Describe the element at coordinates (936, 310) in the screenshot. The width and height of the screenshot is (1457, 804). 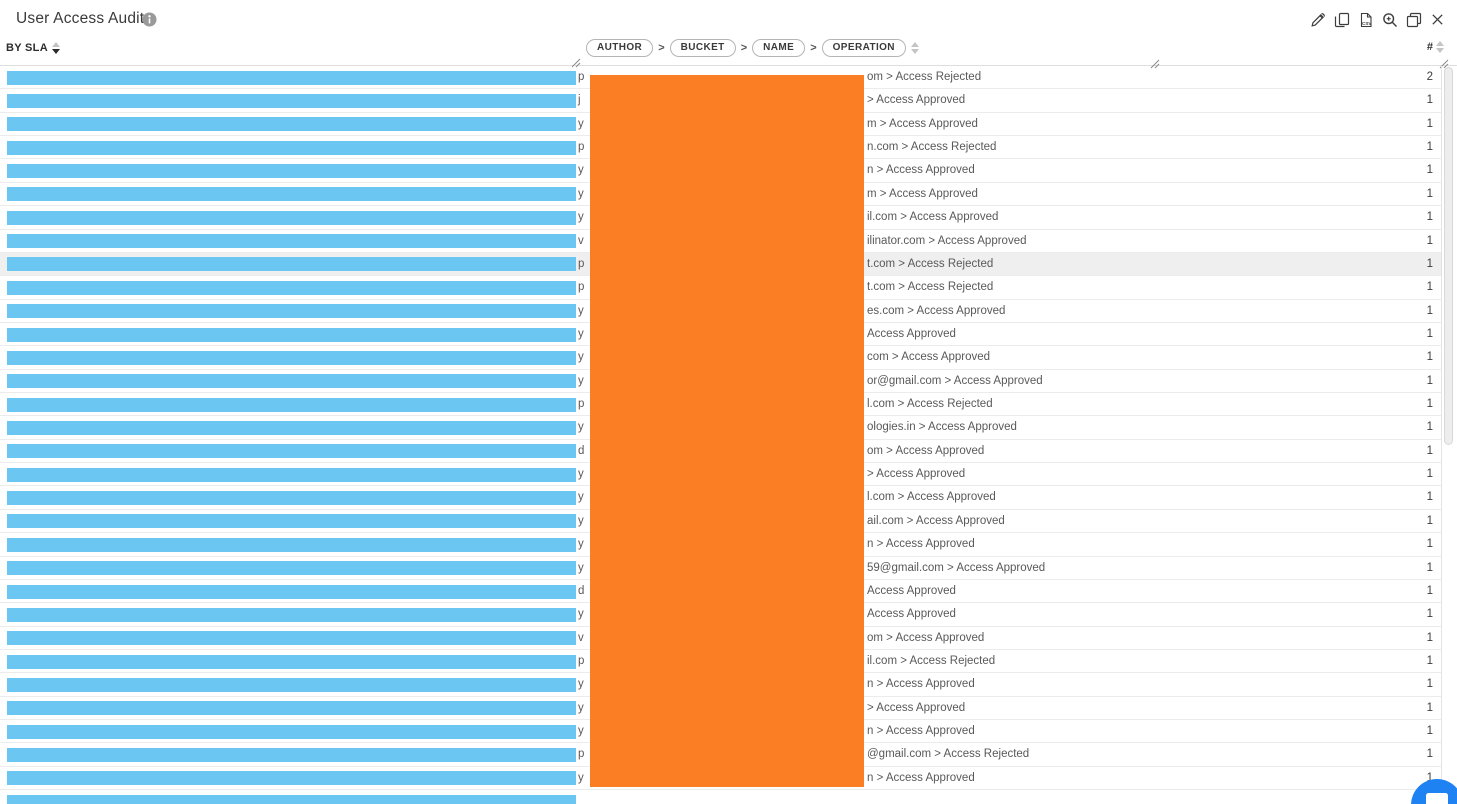
I see `path-visible-text: es.com > Access Approved` at that location.